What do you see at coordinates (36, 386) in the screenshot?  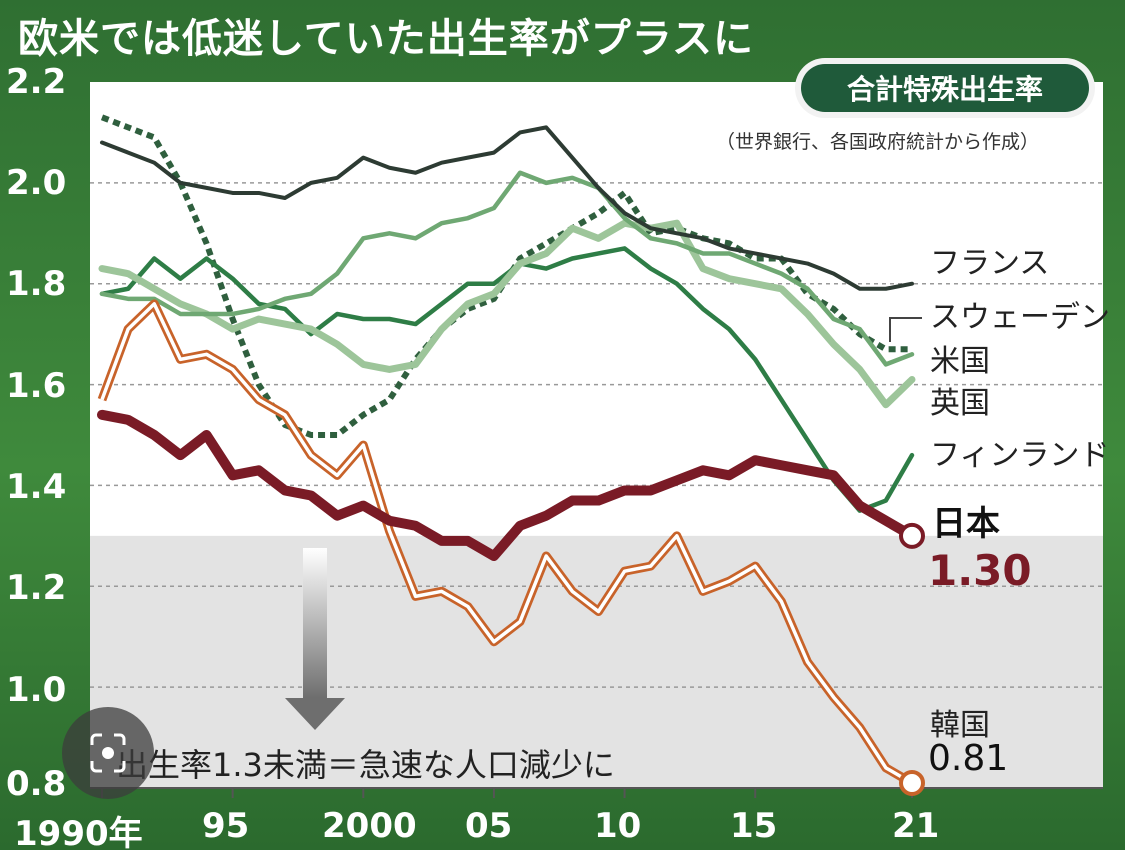 I see `y-tick-label: 1.6` at bounding box center [36, 386].